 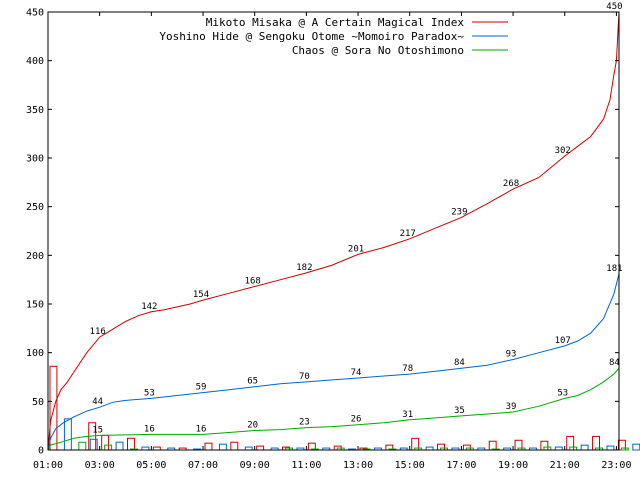 What do you see at coordinates (511, 407) in the screenshot?
I see `data-label: 39` at bounding box center [511, 407].